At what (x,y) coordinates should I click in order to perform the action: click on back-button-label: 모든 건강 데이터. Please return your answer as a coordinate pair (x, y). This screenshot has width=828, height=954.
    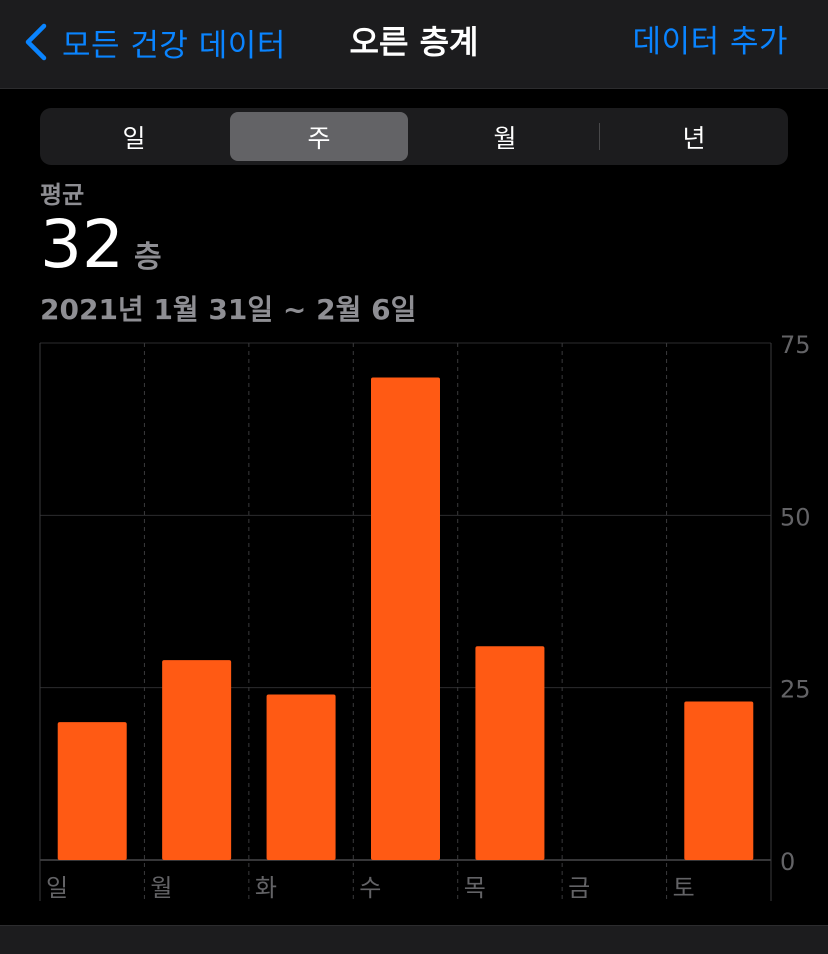
    Looking at the image, I should click on (174, 45).